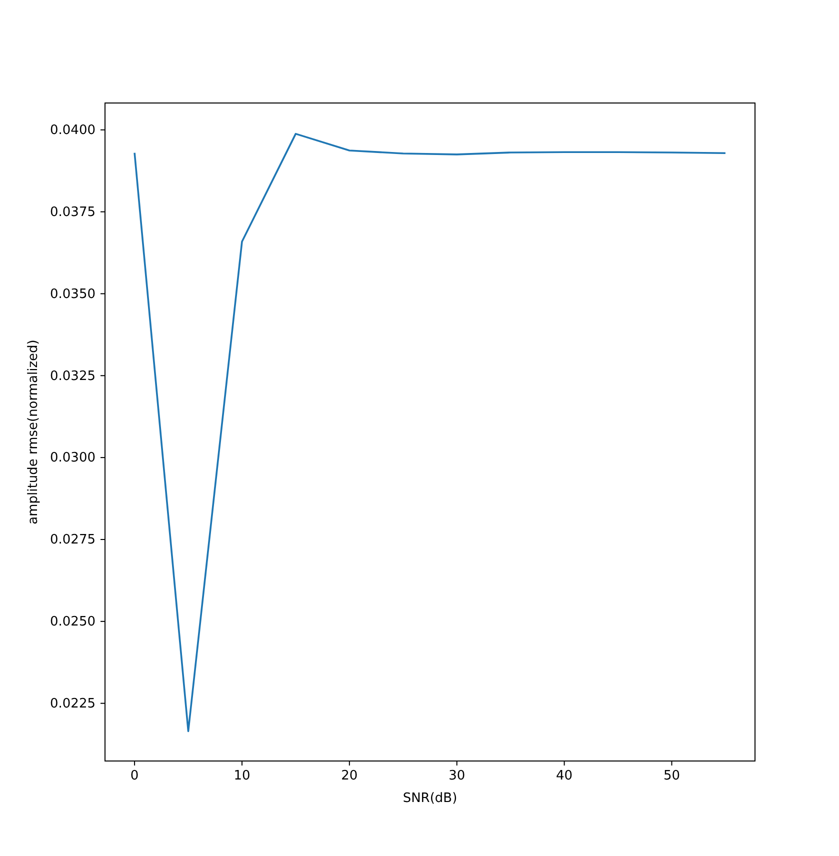  Describe the element at coordinates (73, 704) in the screenshot. I see `y-tick-label: 0.0225` at that location.